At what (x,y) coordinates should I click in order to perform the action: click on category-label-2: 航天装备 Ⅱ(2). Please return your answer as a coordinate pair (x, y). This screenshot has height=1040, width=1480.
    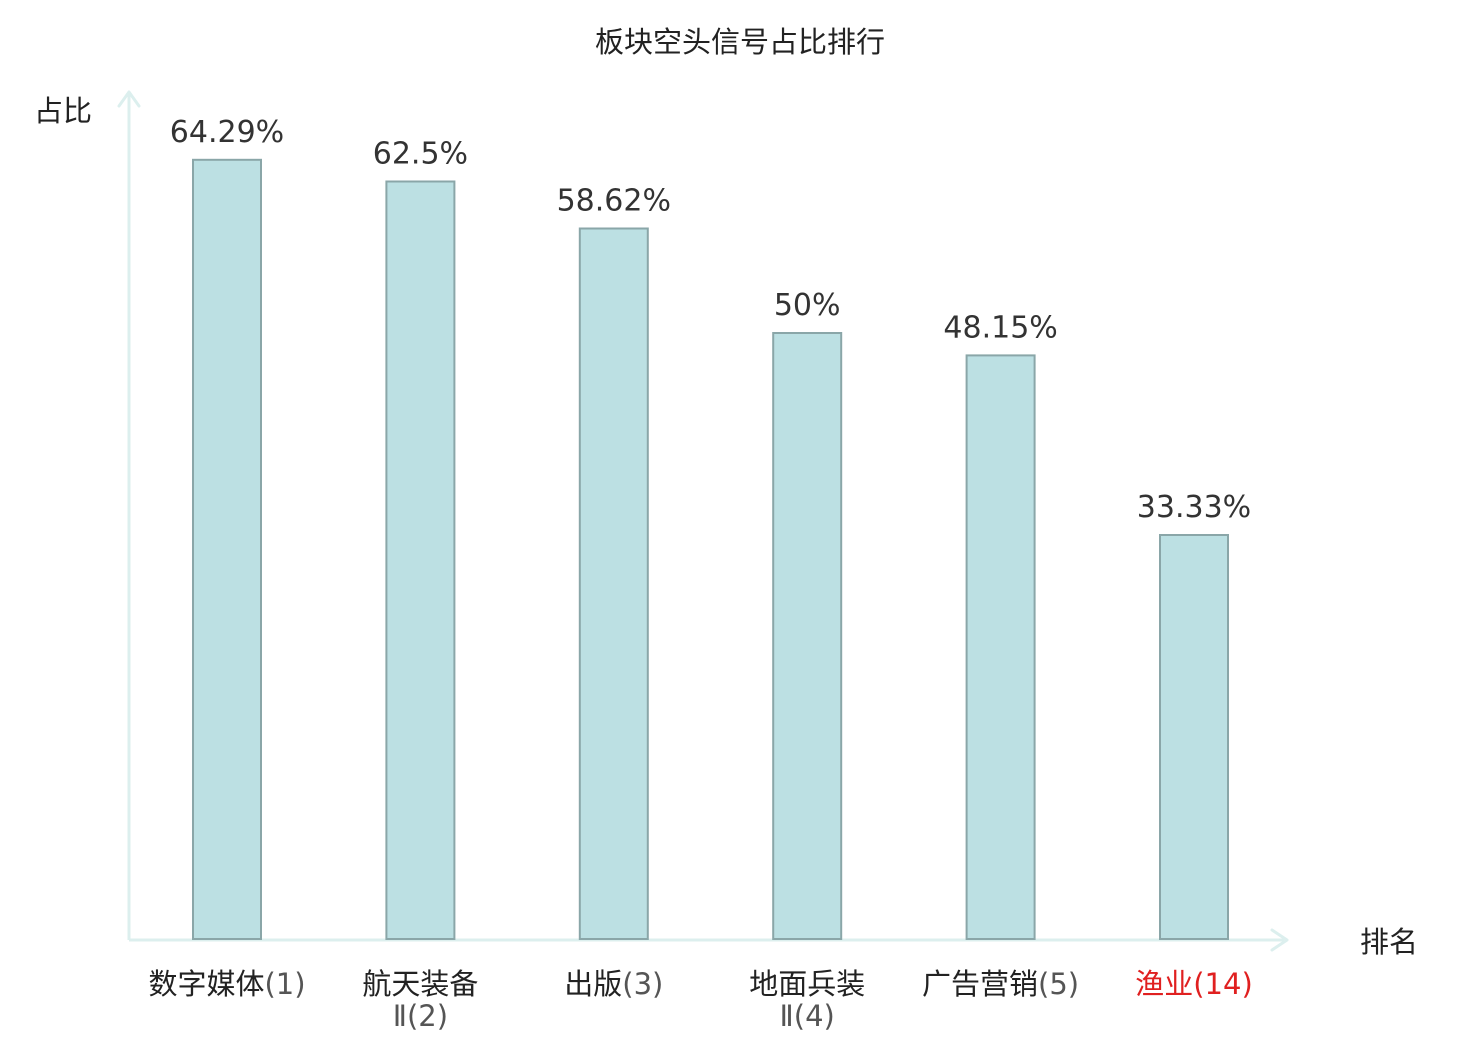
    Looking at the image, I should click on (420, 1000).